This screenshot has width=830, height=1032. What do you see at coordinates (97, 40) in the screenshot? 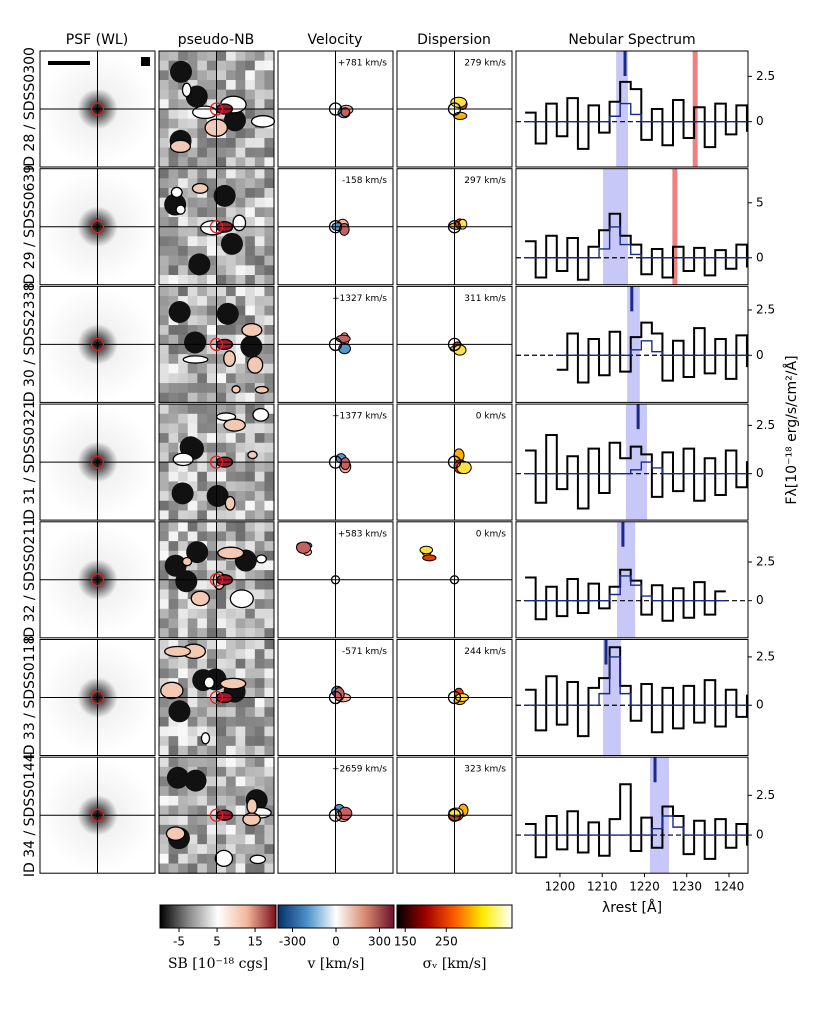
I see `column-title: PSF (WL)` at bounding box center [97, 40].